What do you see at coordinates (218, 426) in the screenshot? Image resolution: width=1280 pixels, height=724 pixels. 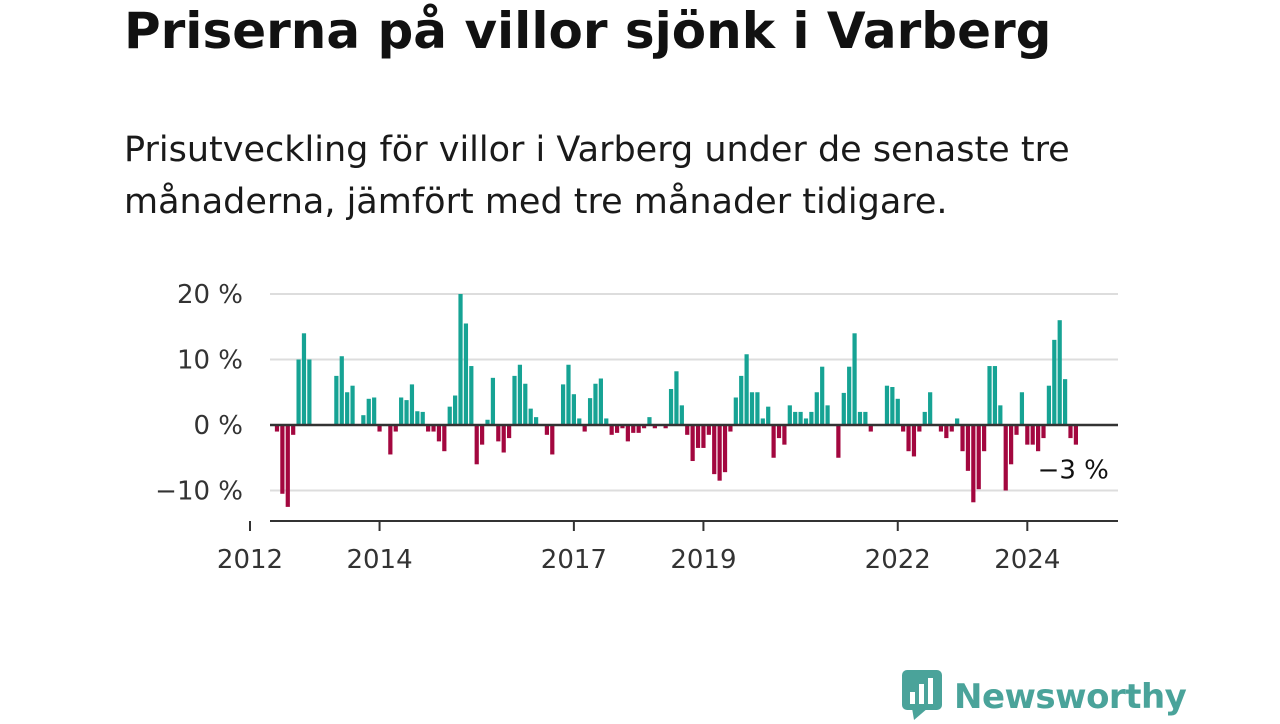 I see `y-tick-label: 0 %` at bounding box center [218, 426].